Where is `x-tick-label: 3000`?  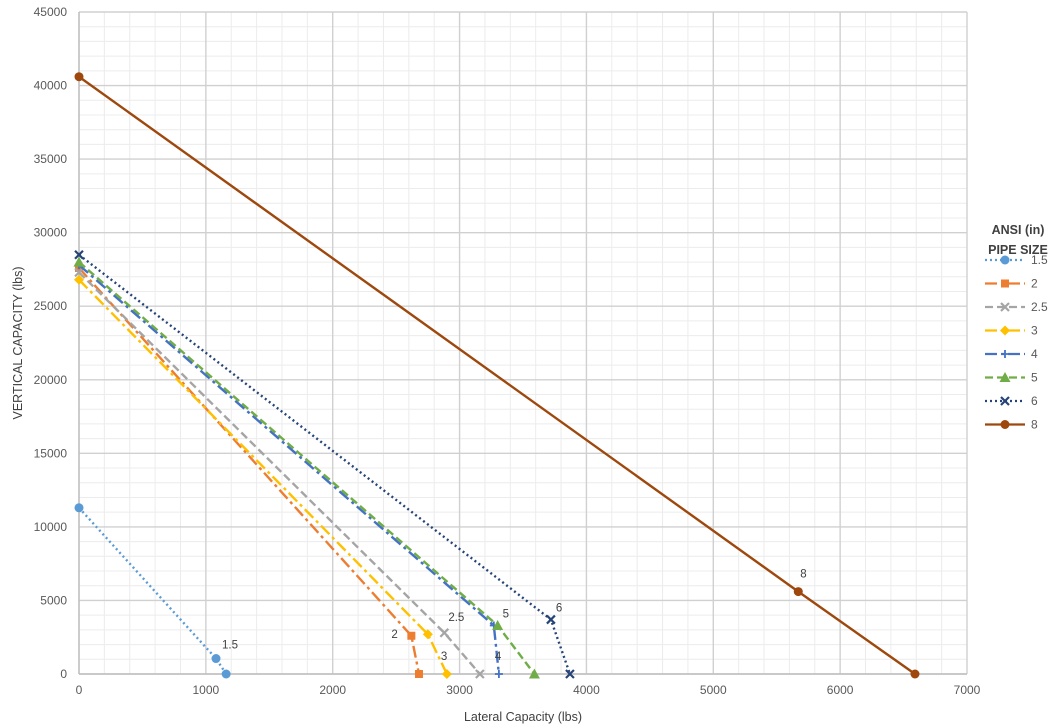
x-tick-label: 3000 is located at coordinates (459, 690).